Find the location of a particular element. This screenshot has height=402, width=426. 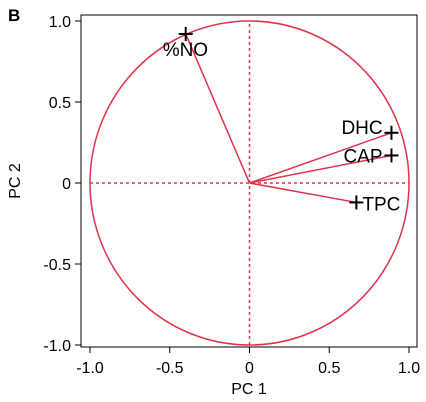

y-tick-label: 0.5 is located at coordinates (60, 103).